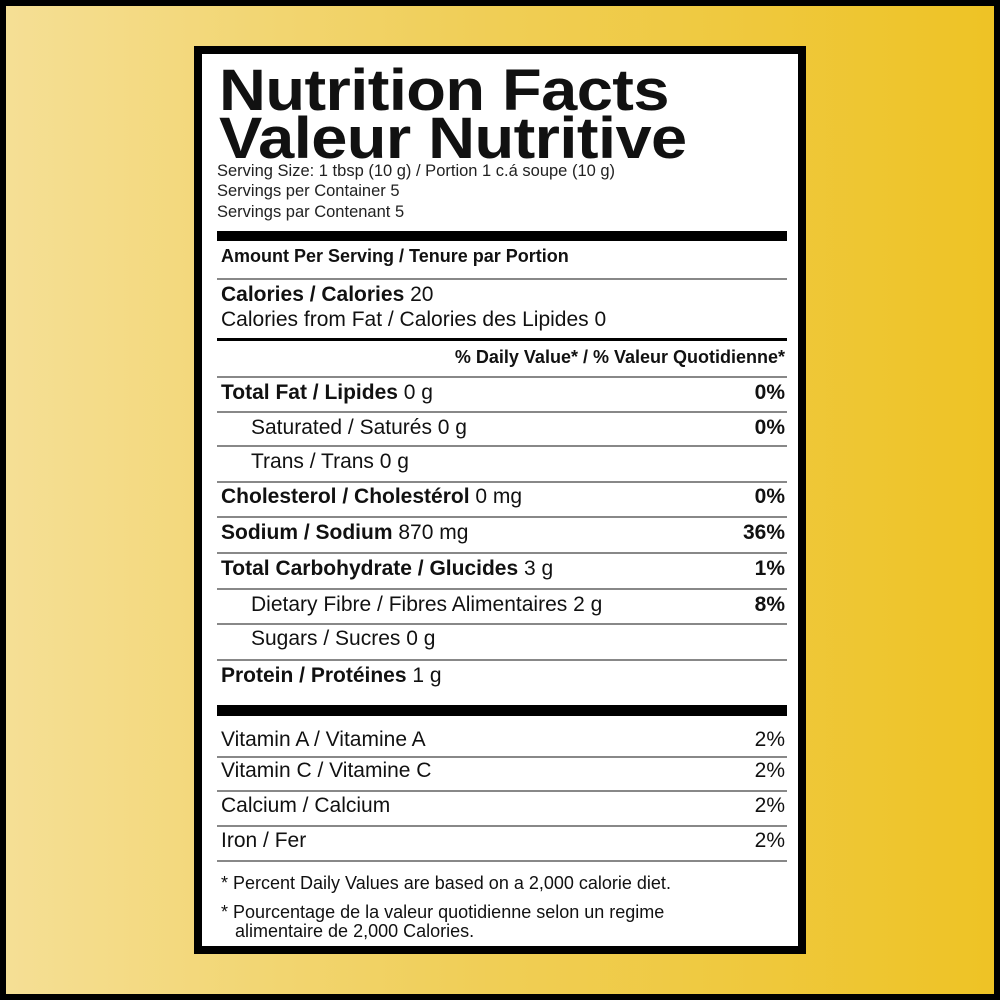  What do you see at coordinates (503, 532) in the screenshot?
I see `nutrient-row: Sodium / Sodium 870 mg 36%` at bounding box center [503, 532].